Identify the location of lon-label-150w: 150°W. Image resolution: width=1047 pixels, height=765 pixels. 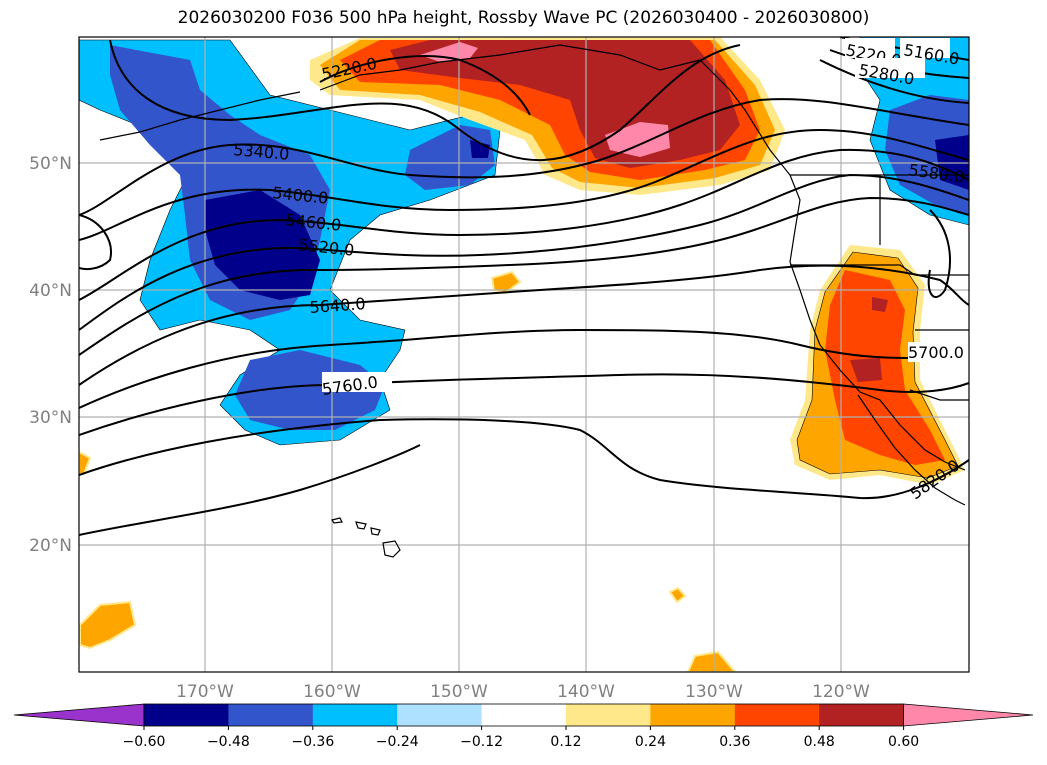
(459, 692).